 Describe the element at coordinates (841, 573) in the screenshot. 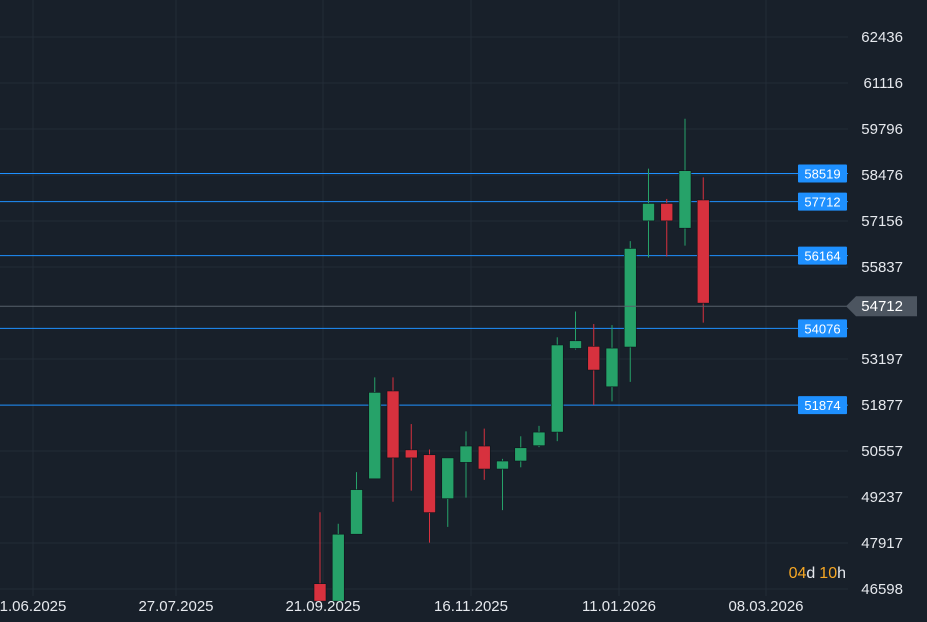

I see `countdown-hours-unit: h` at that location.